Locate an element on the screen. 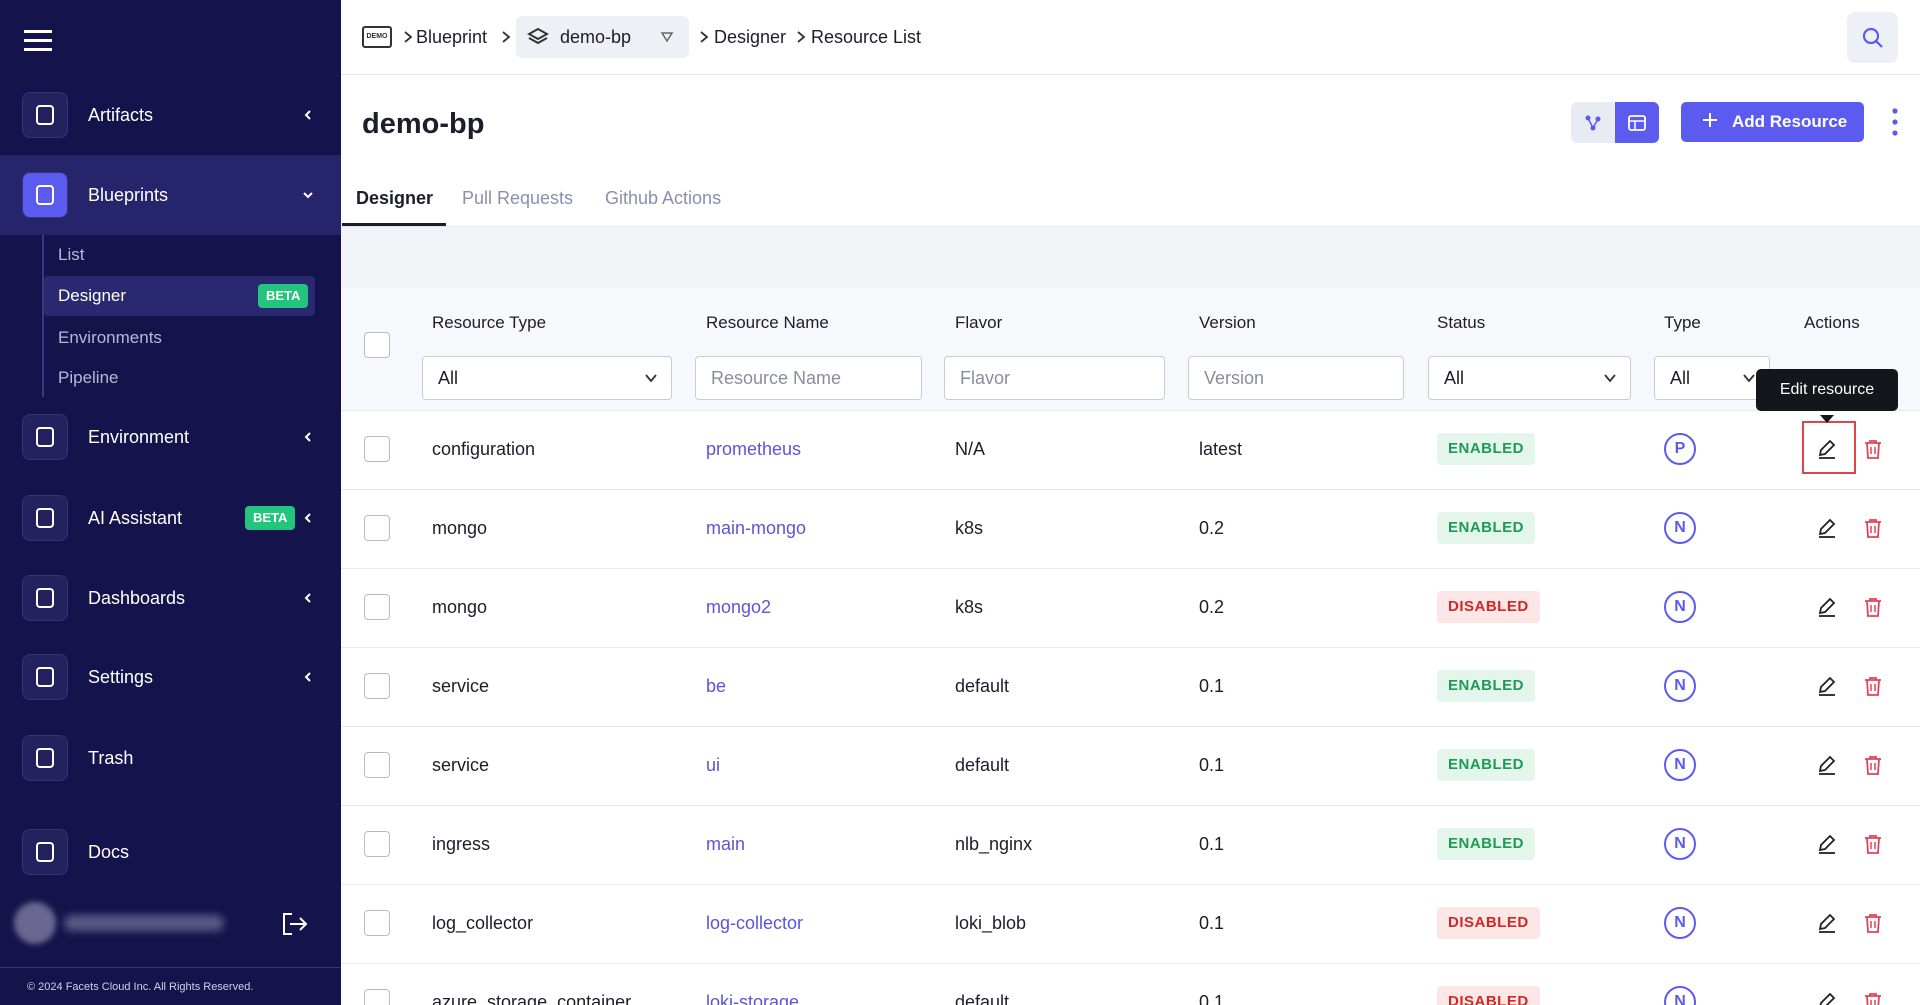  resource-link: log-collector is located at coordinates (755, 923).